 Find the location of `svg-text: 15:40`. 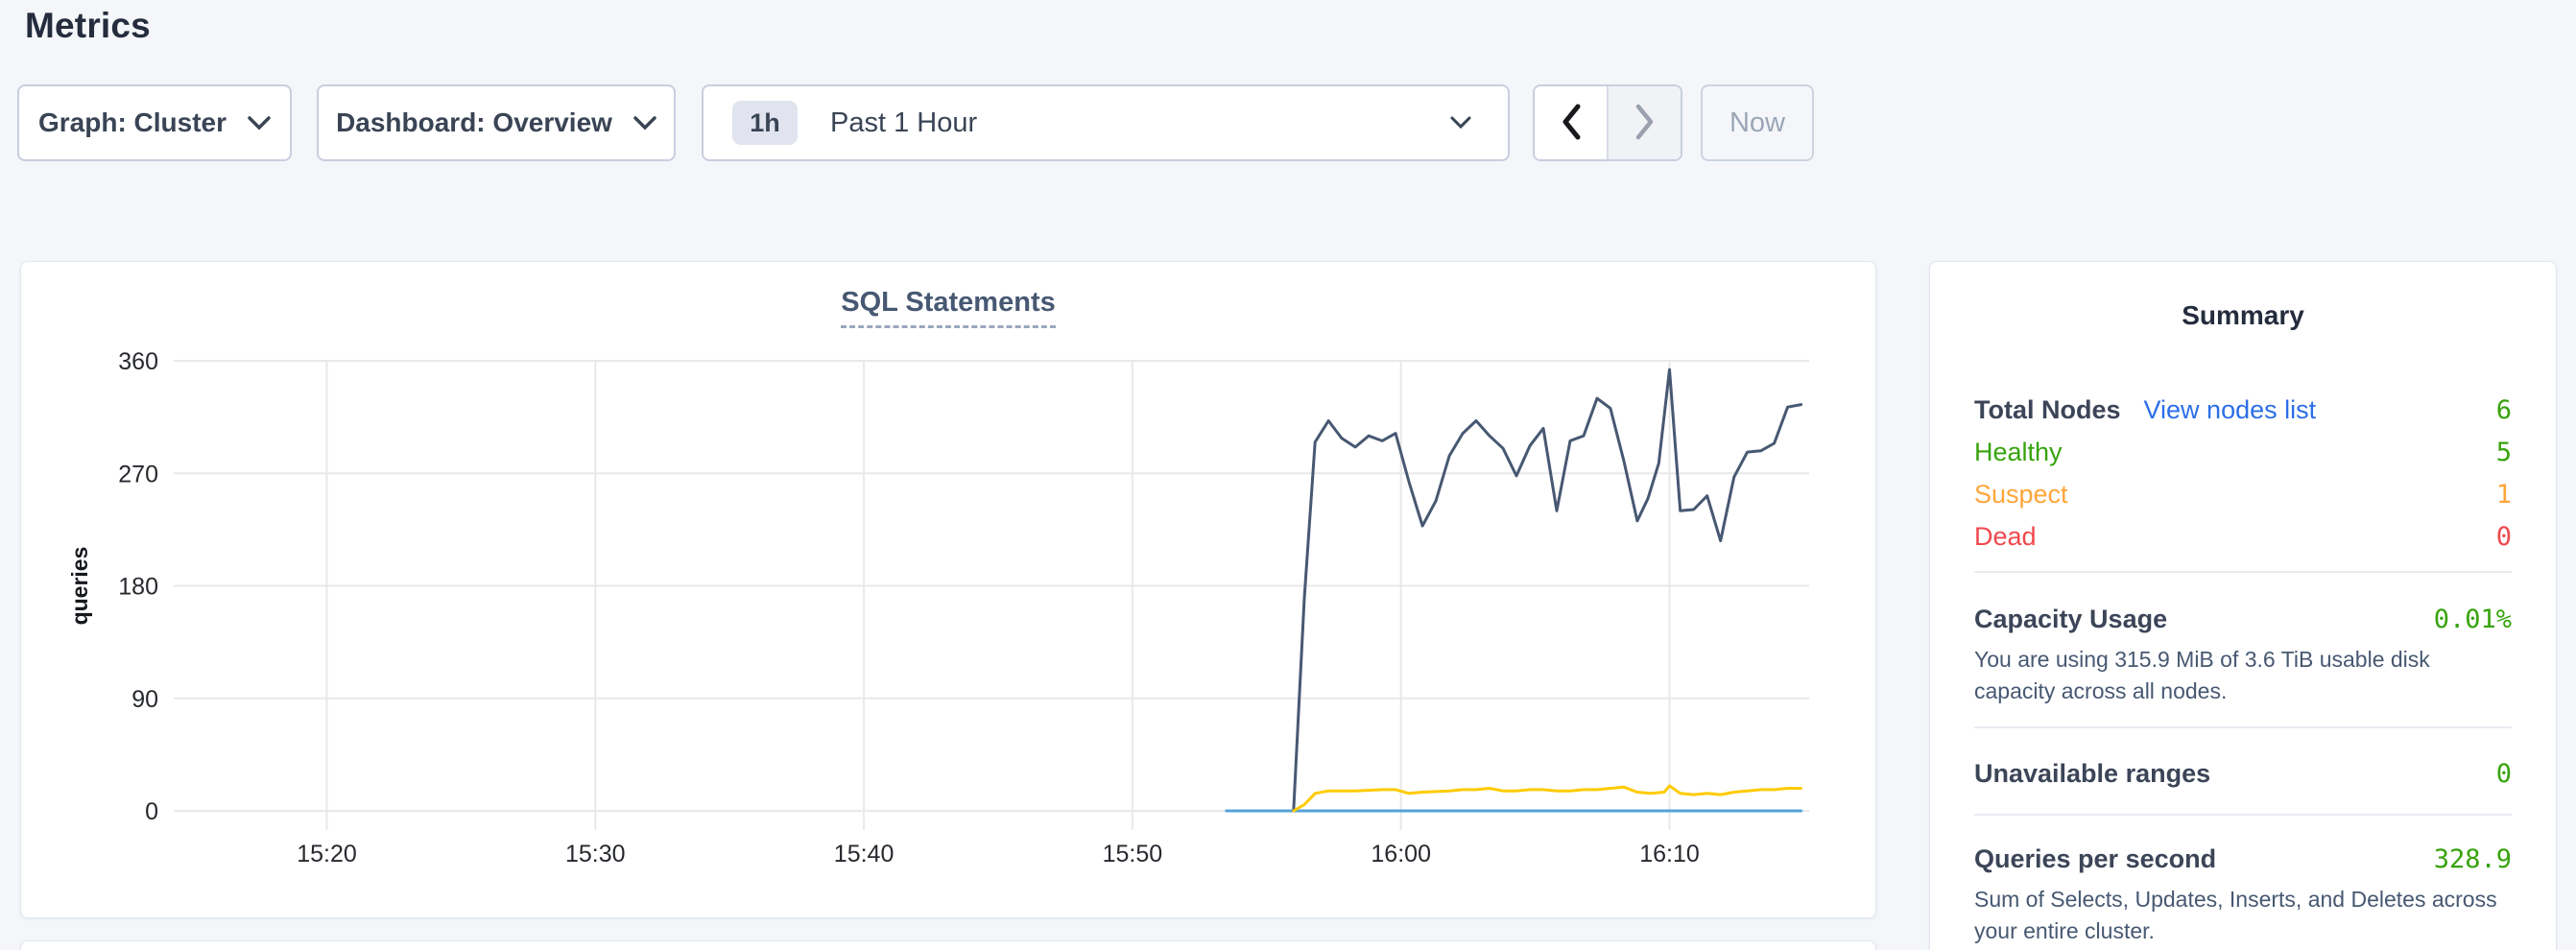

svg-text: 15:40 is located at coordinates (864, 854).